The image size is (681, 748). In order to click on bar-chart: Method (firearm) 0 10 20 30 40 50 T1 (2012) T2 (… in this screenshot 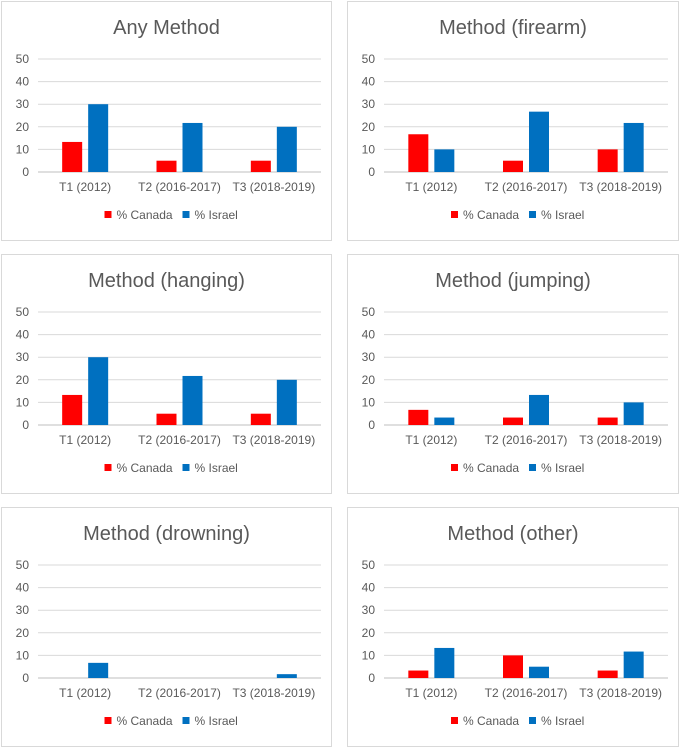, I will do `click(515, 119)`.